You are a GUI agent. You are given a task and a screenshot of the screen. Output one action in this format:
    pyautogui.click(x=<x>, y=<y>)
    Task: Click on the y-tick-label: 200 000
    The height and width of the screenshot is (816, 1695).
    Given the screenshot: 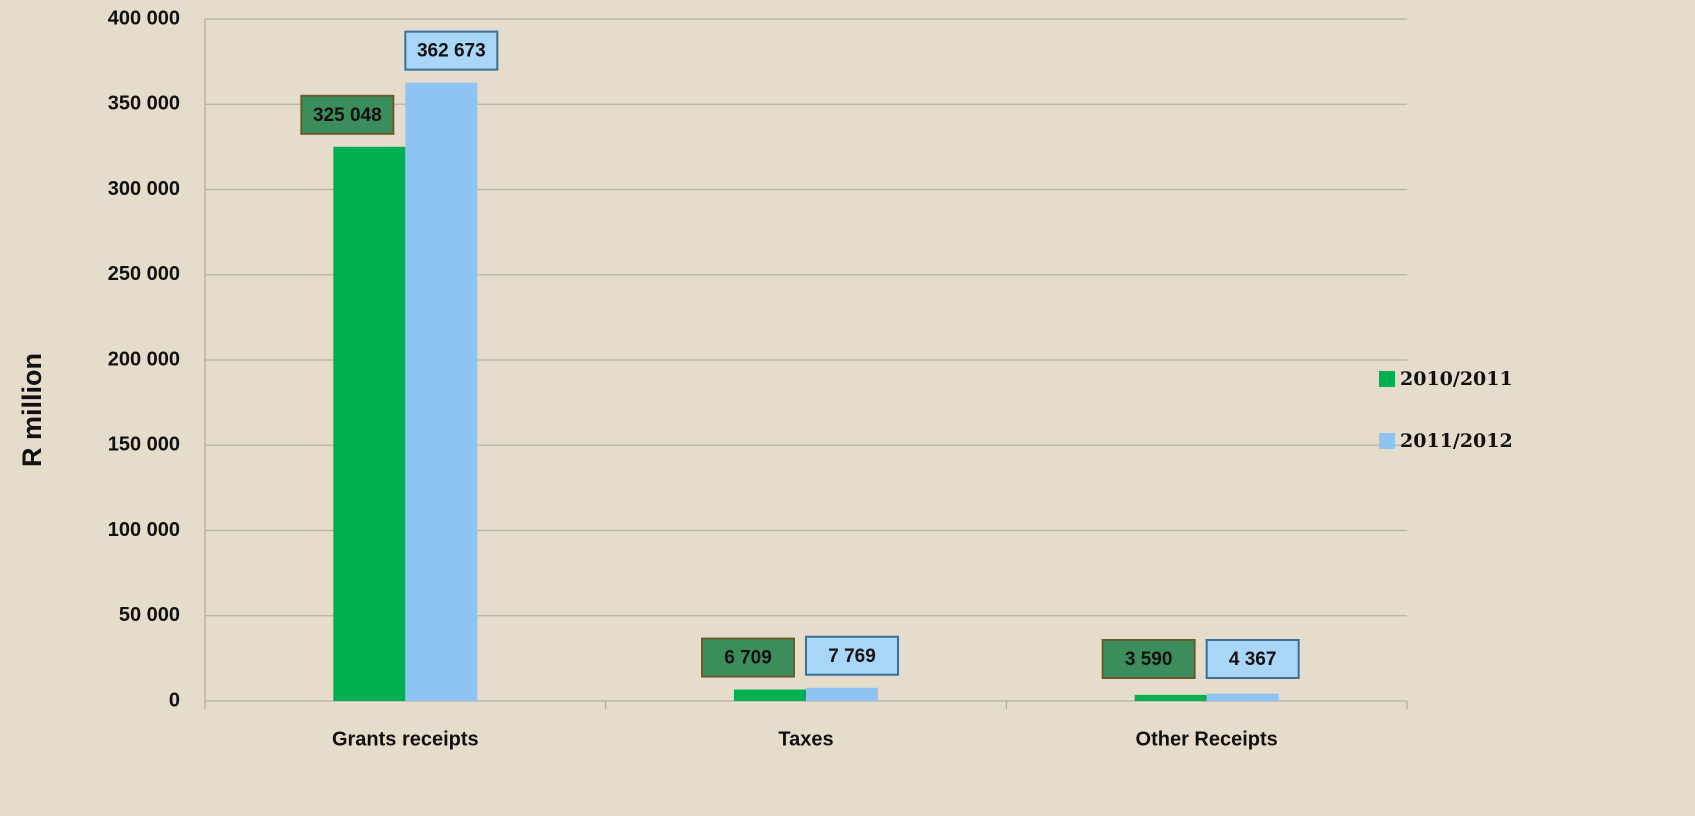 What is the action you would take?
    pyautogui.click(x=144, y=359)
    